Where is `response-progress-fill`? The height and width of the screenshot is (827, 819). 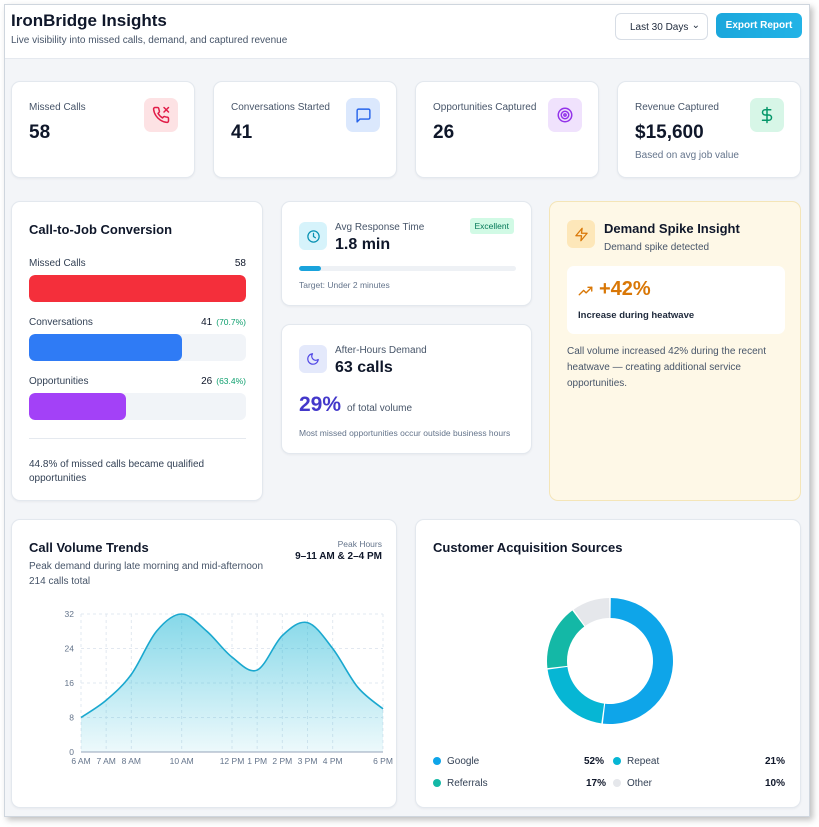 response-progress-fill is located at coordinates (310, 268).